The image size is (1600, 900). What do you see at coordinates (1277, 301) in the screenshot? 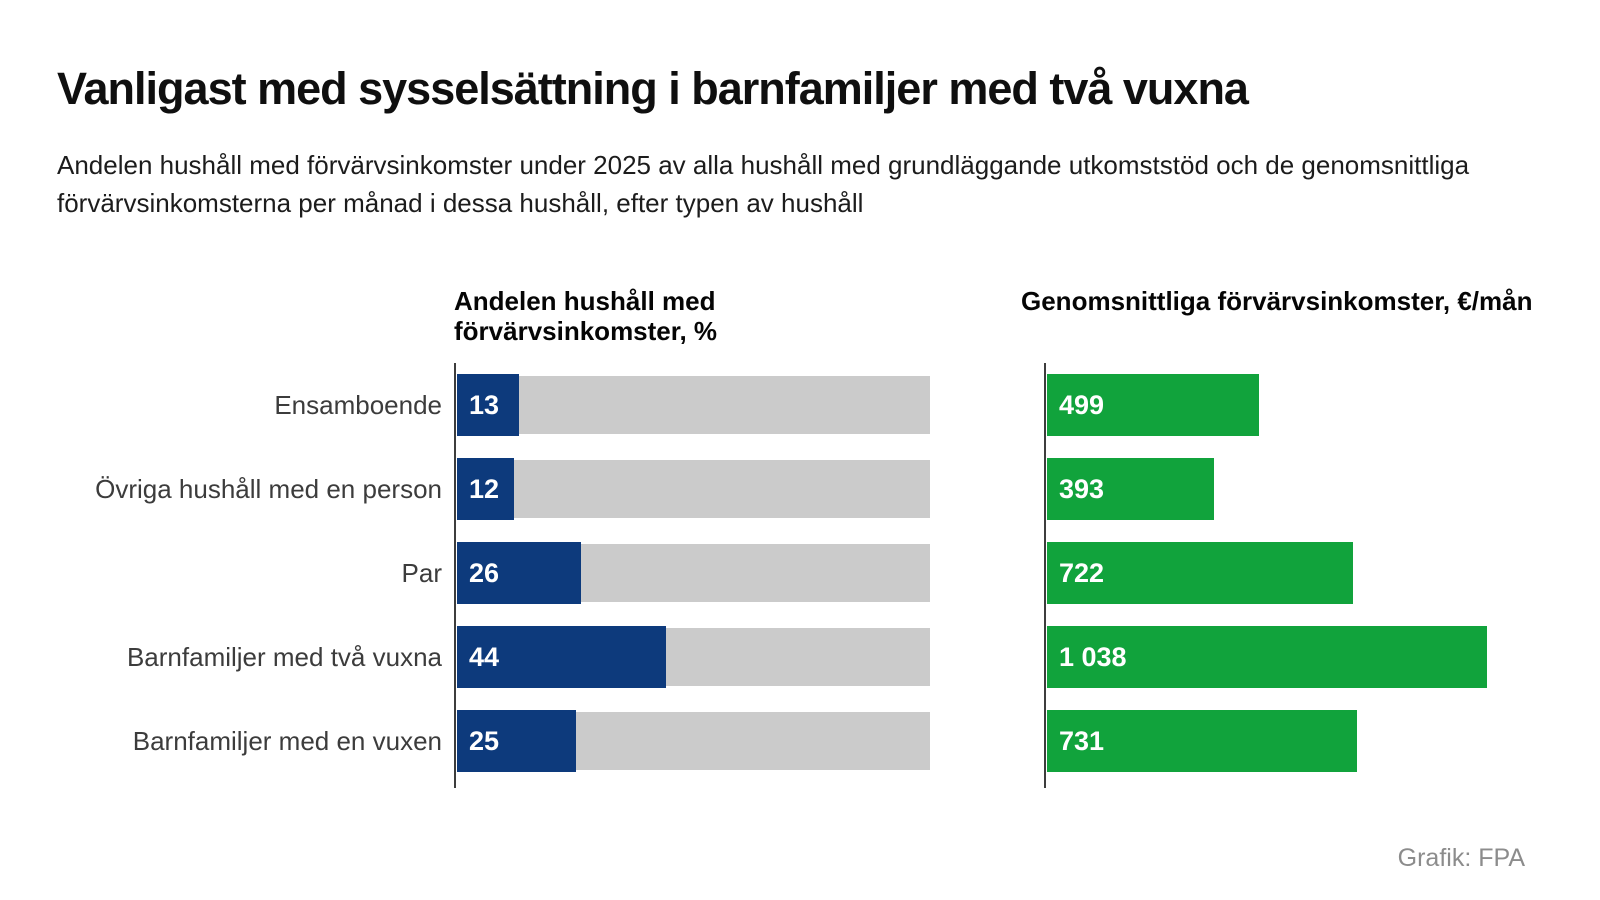
I see `right-chart-title: Genomsnittliga förvärvsinkomster, €/mån` at bounding box center [1277, 301].